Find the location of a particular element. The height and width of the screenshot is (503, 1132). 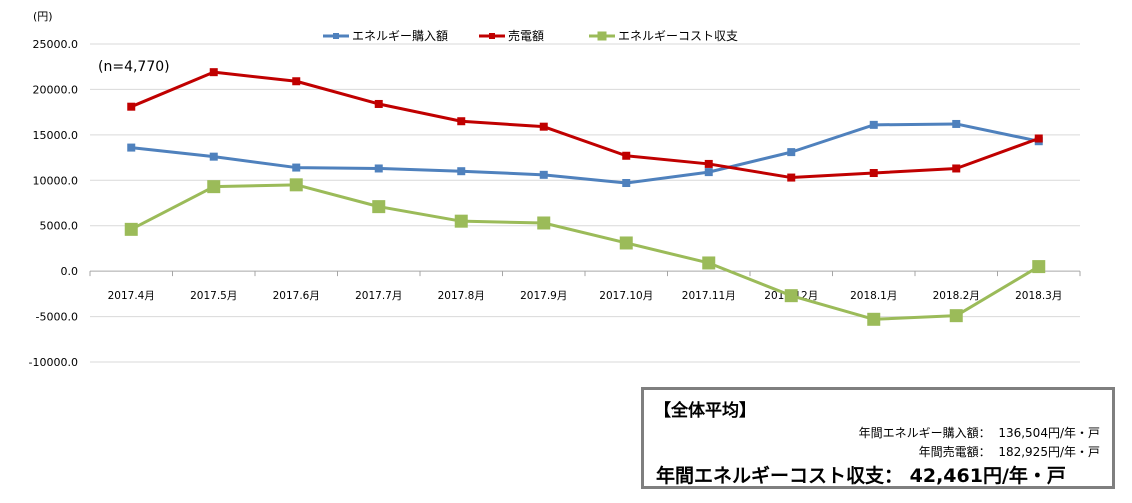

purchase-row: 年間エネルギー購入額： 136,504円/年・戸 is located at coordinates (979, 432).